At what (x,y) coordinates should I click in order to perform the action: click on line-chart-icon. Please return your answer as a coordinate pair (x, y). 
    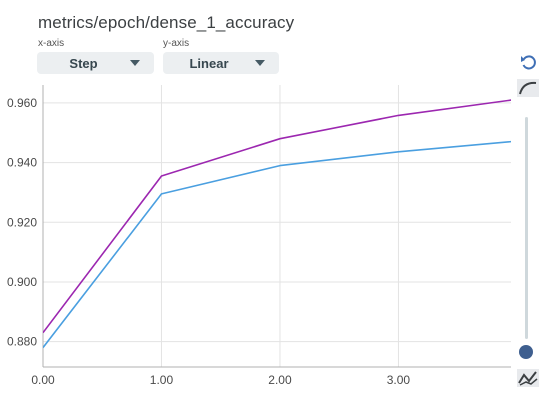
    Looking at the image, I should click on (528, 378).